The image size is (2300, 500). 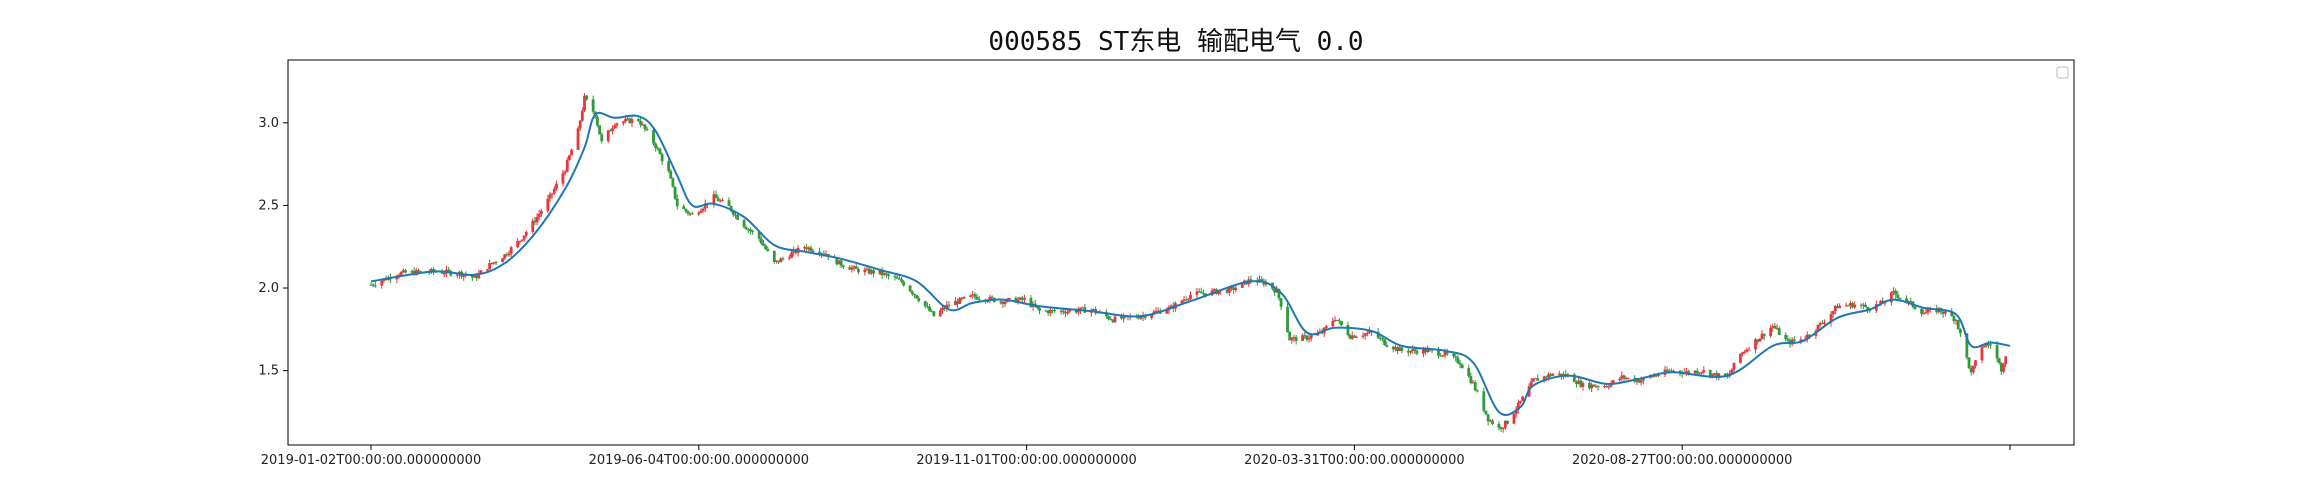 I want to click on y-tick-label: 1.5, so click(x=268, y=371).